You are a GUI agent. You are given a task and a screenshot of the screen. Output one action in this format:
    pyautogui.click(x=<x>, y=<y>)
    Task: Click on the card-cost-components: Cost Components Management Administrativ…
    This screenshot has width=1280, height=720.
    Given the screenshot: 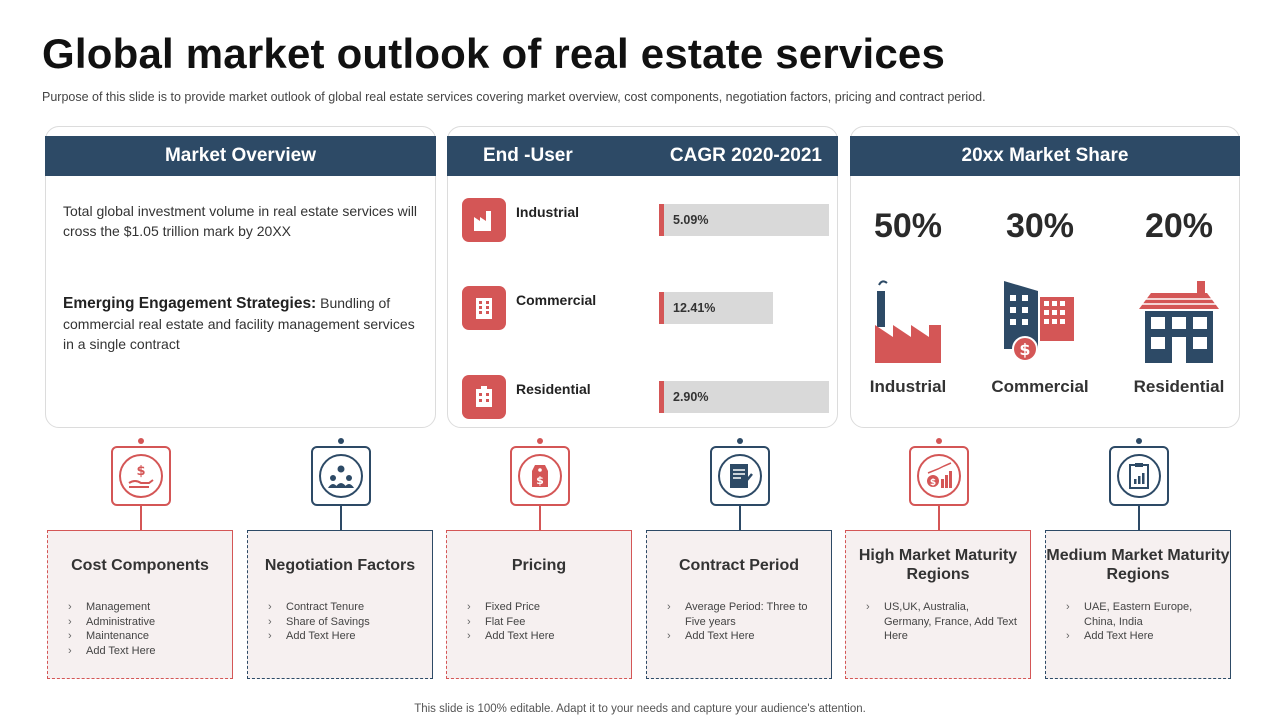 What is the action you would take?
    pyautogui.click(x=140, y=604)
    